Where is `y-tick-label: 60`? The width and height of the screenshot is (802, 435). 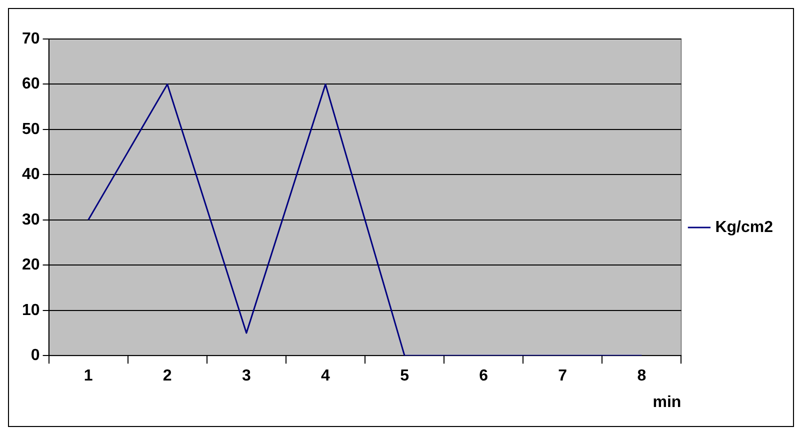 y-tick-label: 60 is located at coordinates (31, 84).